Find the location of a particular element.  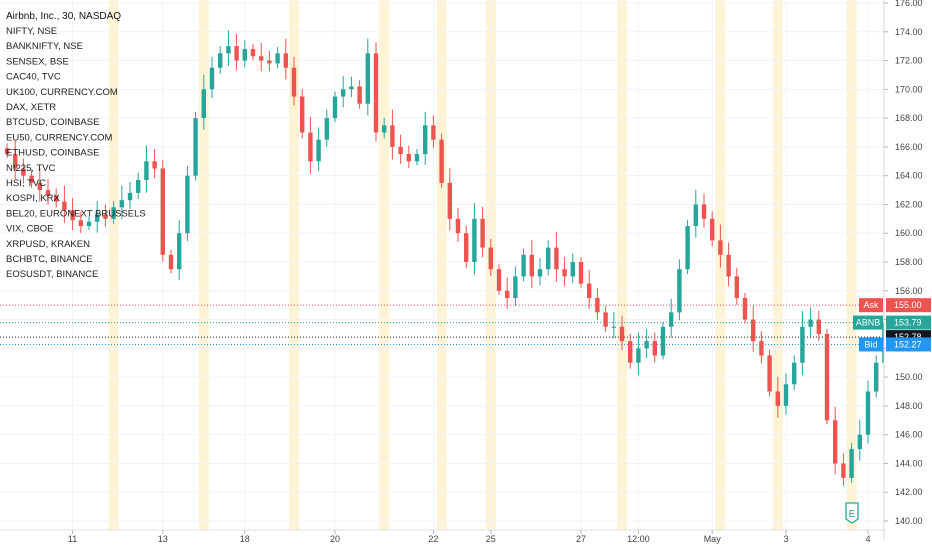

compare-symbol: CAC40, TVC is located at coordinates (33, 77).